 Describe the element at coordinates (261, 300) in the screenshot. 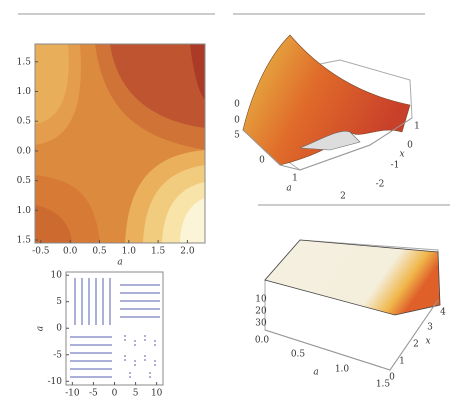

I see `z-tick-label: 10` at that location.